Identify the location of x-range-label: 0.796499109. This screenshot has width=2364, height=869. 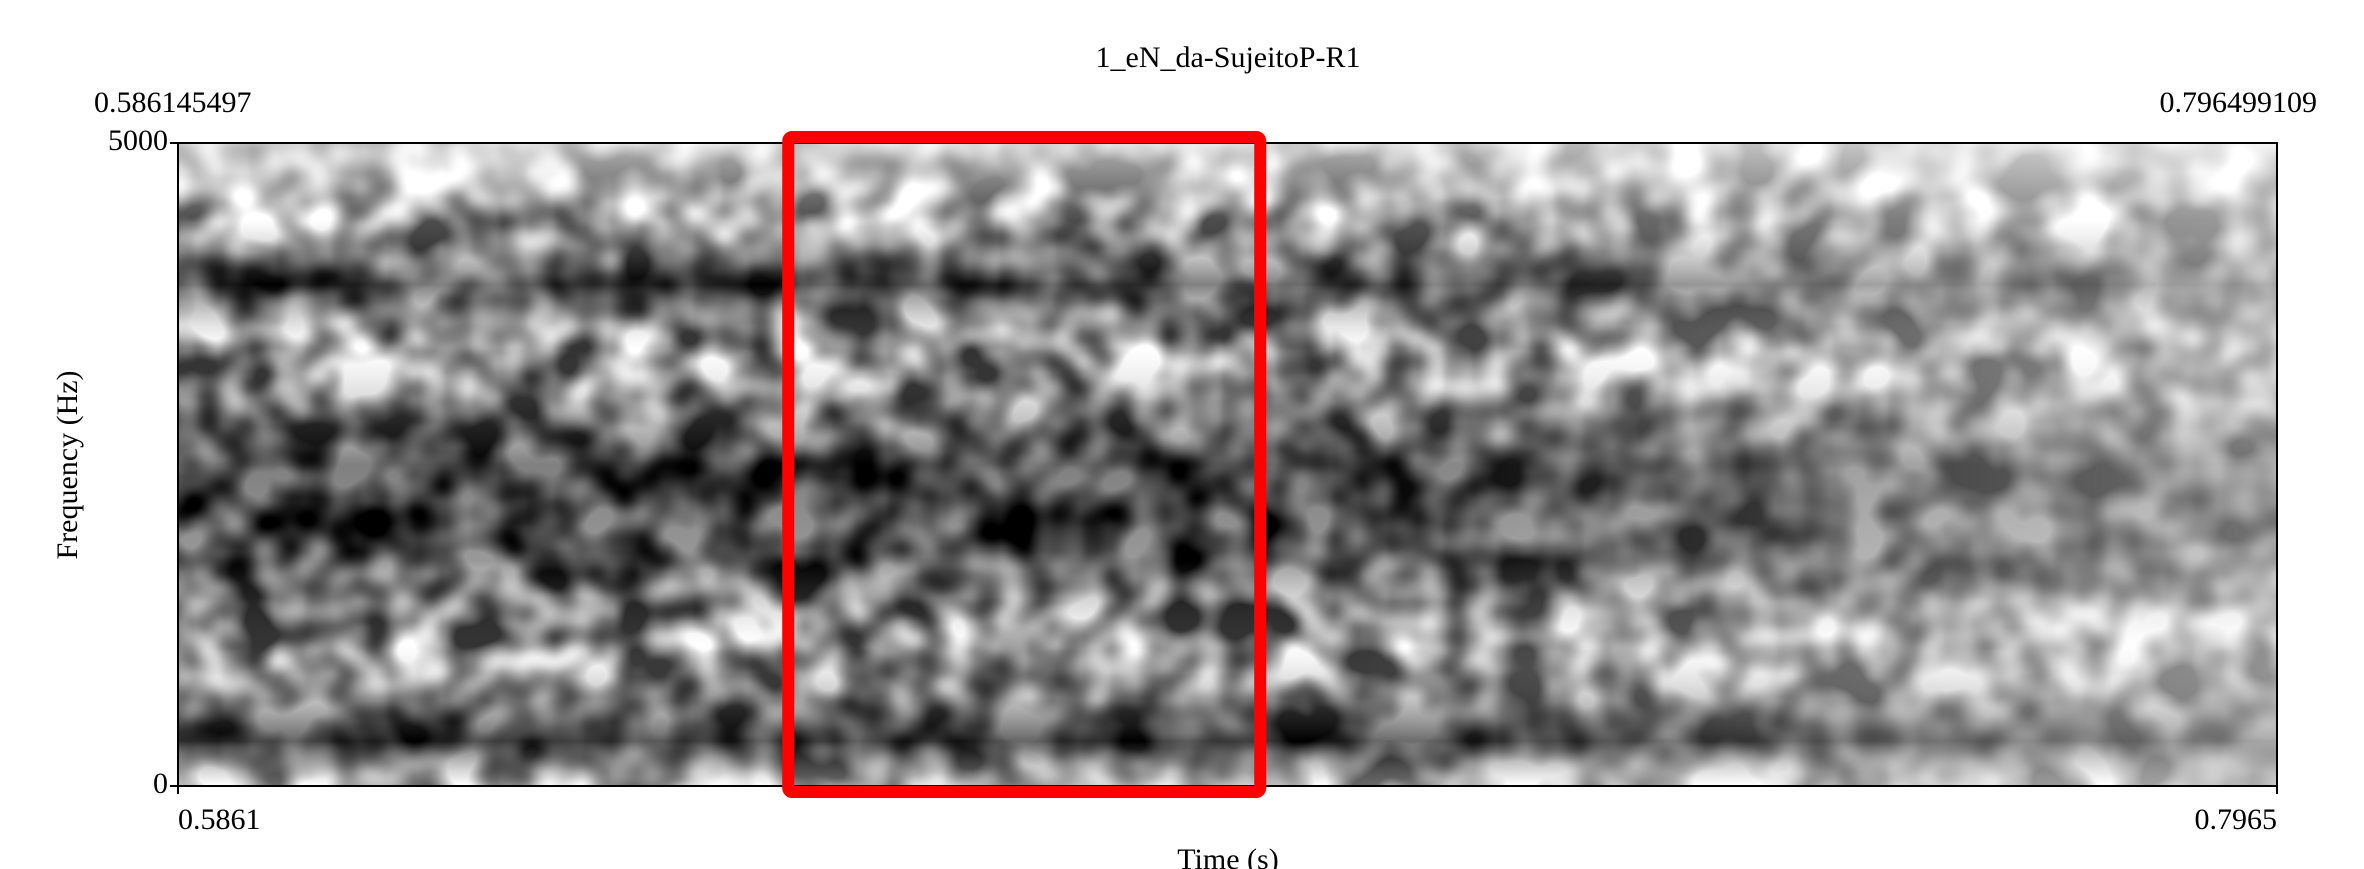
(2239, 102).